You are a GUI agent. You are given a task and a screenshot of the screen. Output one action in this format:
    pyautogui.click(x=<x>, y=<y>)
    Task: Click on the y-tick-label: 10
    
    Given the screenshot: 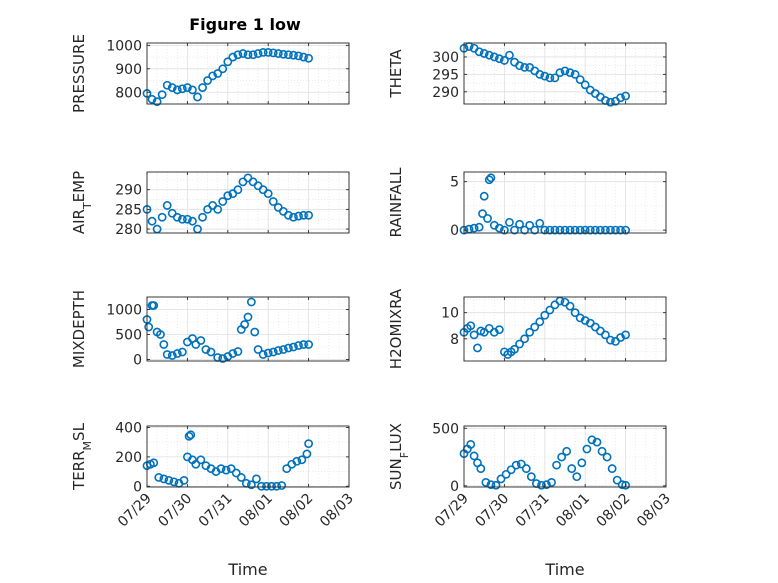 What is the action you would take?
    pyautogui.click(x=450, y=314)
    